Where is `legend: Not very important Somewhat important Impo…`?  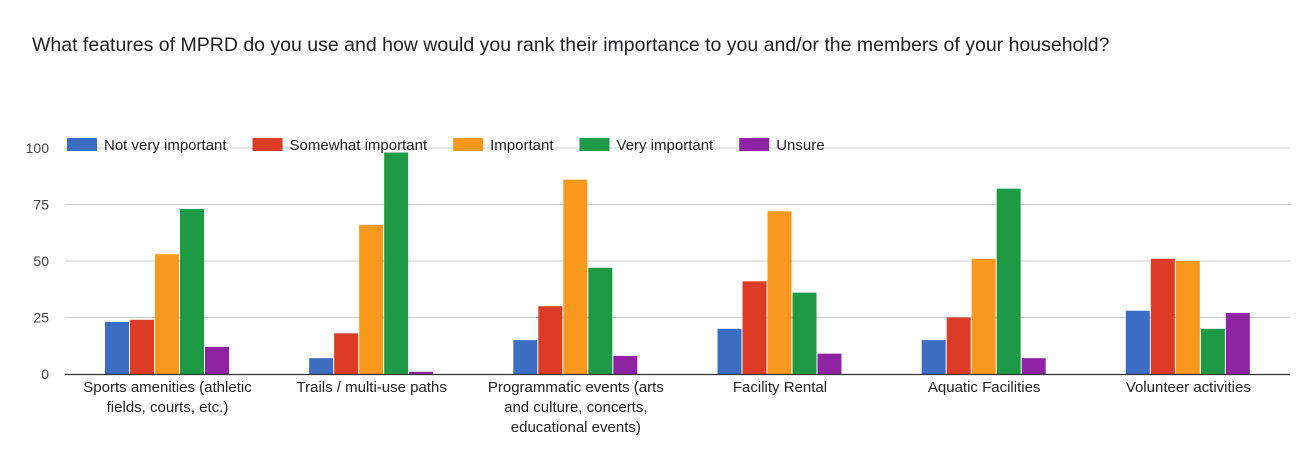 legend: Not very important Somewhat important Impo… is located at coordinates (446, 145).